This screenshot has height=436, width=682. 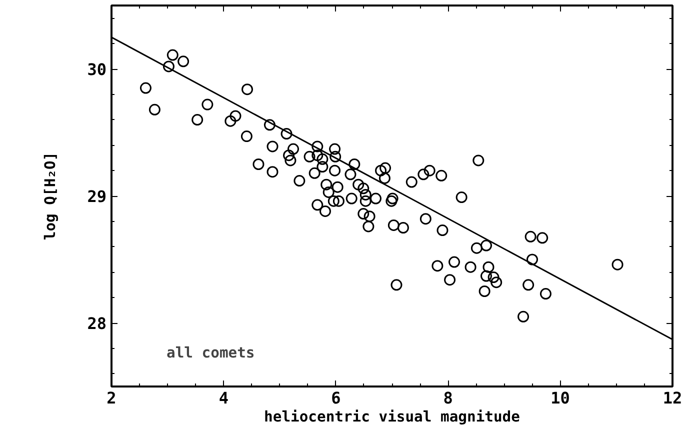 I want to click on x-tick-label: 6, so click(x=336, y=398).